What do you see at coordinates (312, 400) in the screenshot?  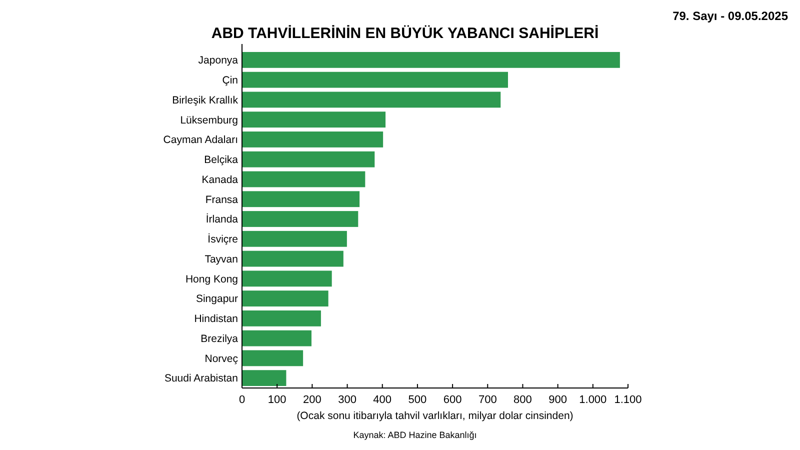 I see `x-tick-label: 200` at bounding box center [312, 400].